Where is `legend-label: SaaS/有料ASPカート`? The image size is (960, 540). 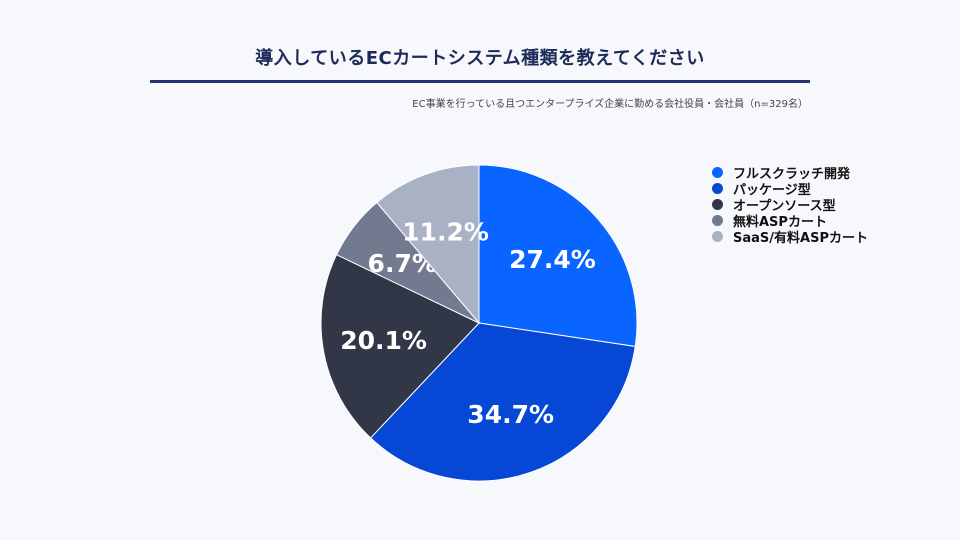 legend-label: SaaS/有料ASPカート is located at coordinates (800, 238).